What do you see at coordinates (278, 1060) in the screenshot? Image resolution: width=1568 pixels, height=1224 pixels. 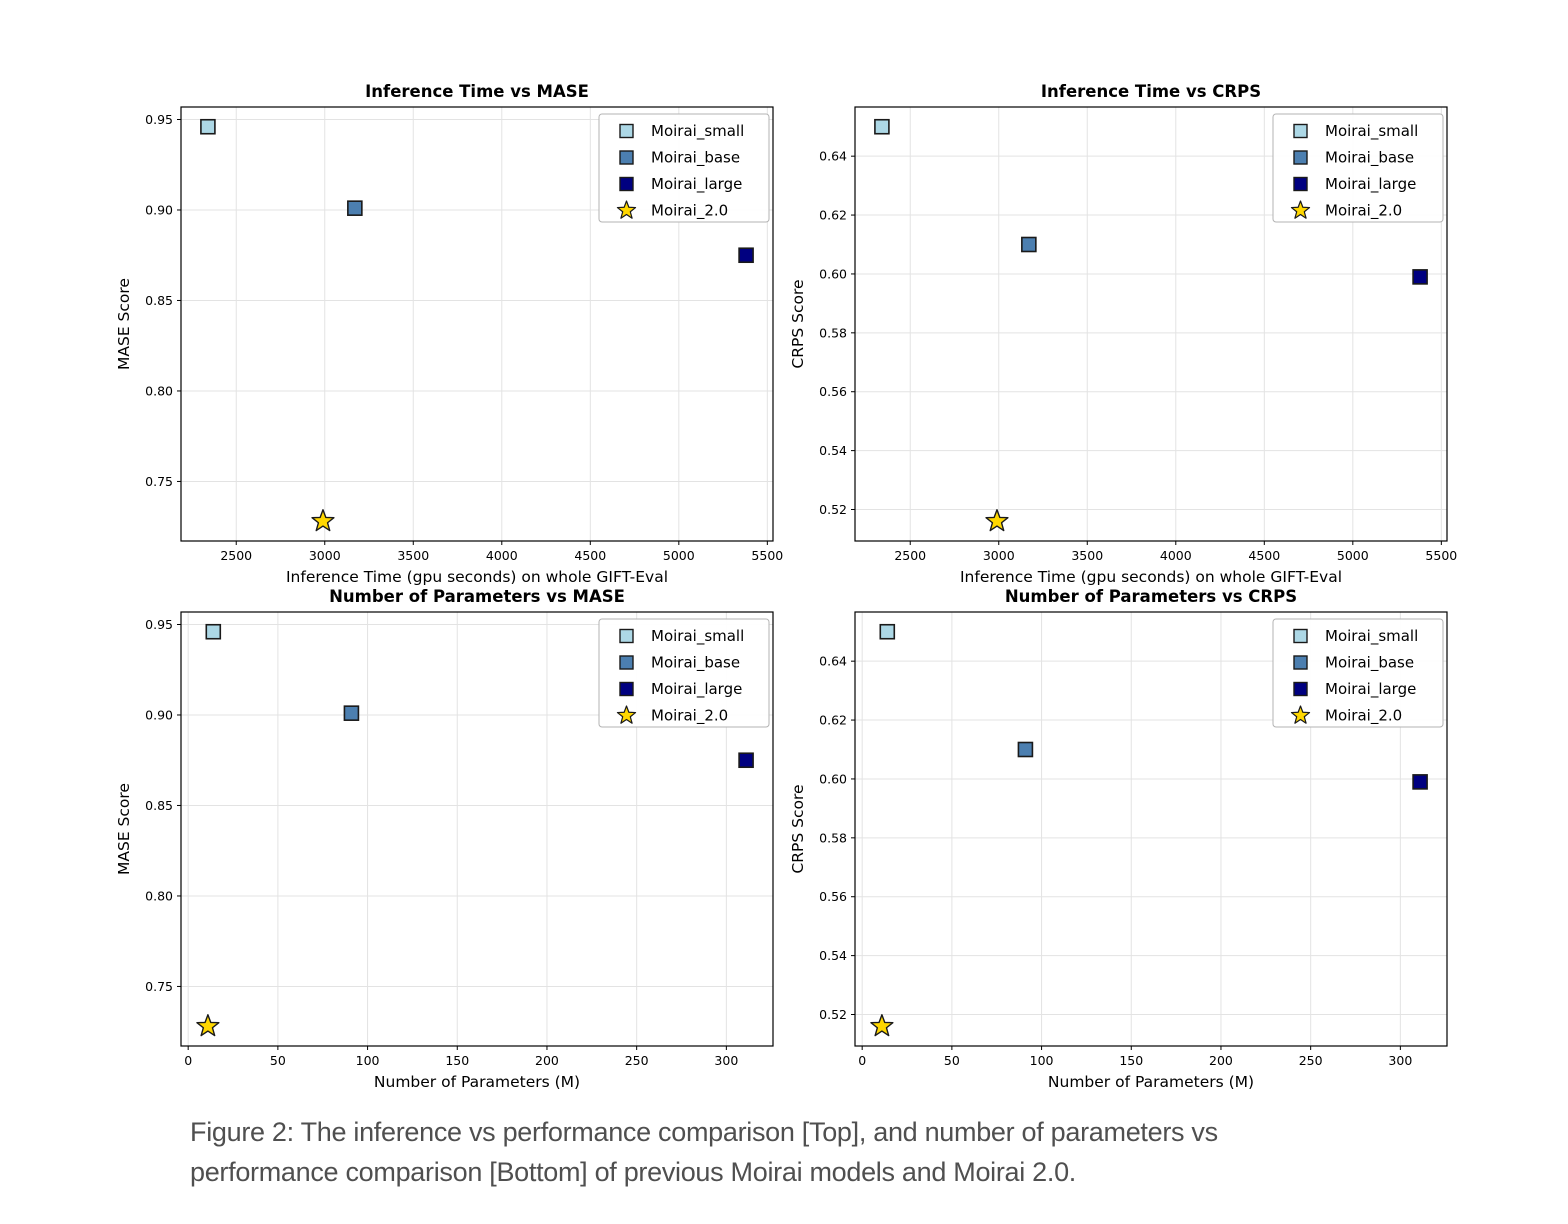 I see `x-tick-label: 50` at bounding box center [278, 1060].